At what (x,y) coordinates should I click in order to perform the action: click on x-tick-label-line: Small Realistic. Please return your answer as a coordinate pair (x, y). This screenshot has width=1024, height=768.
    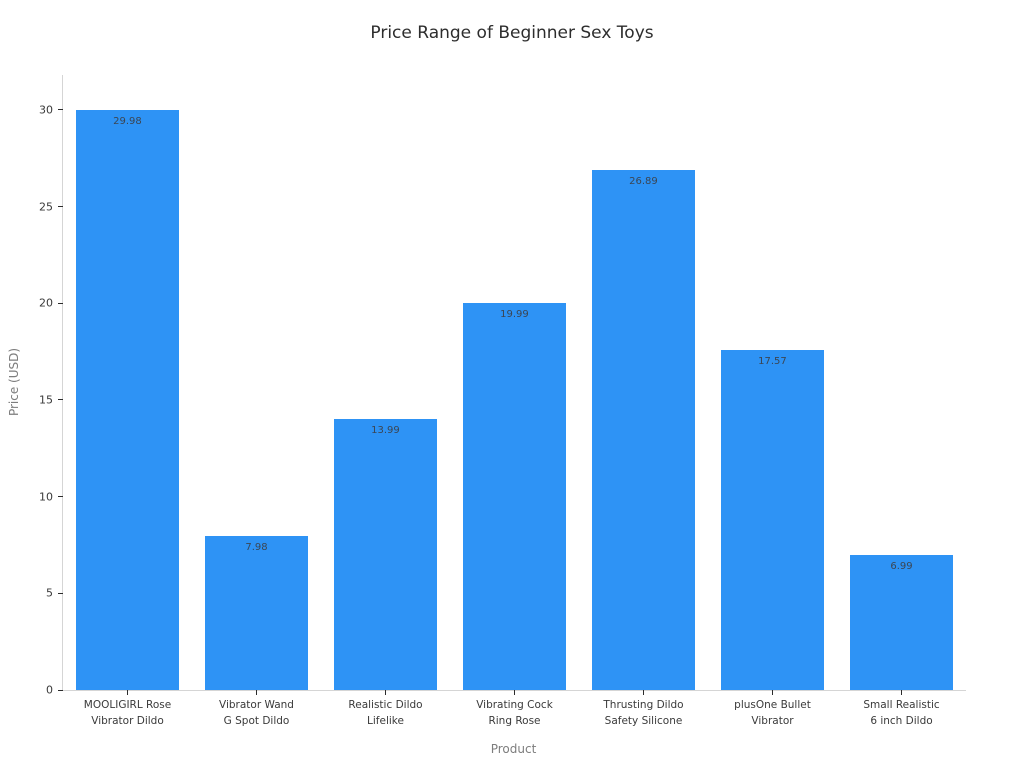
    Looking at the image, I should click on (901, 705).